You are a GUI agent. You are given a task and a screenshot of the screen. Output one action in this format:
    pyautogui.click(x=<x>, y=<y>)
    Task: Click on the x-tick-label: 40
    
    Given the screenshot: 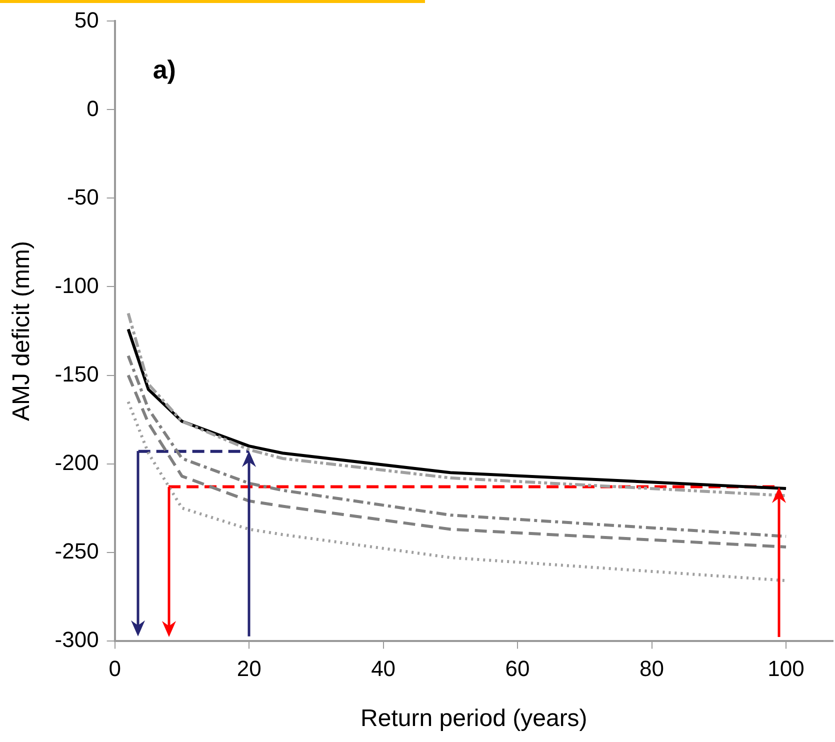 What is the action you would take?
    pyautogui.click(x=383, y=669)
    